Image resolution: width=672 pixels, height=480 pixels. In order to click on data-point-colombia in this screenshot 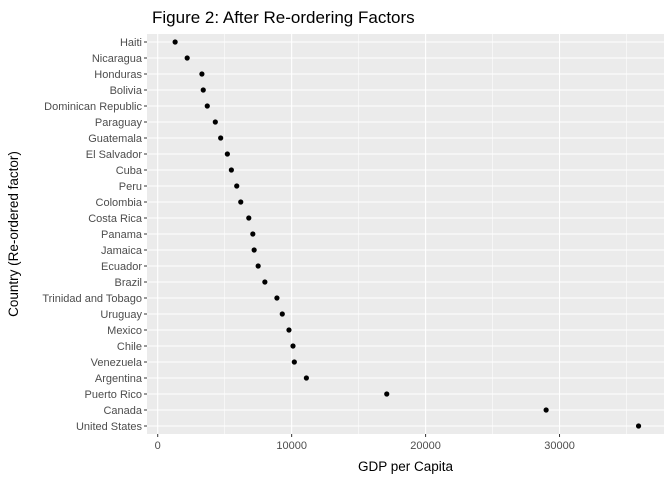, I will do `click(241, 202)`.